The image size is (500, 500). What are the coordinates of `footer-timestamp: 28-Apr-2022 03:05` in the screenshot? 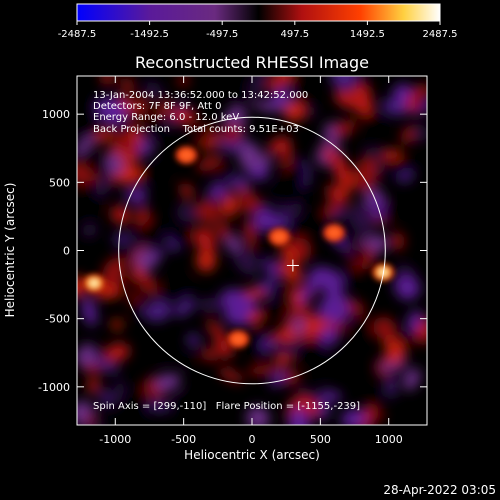 It's located at (439, 490).